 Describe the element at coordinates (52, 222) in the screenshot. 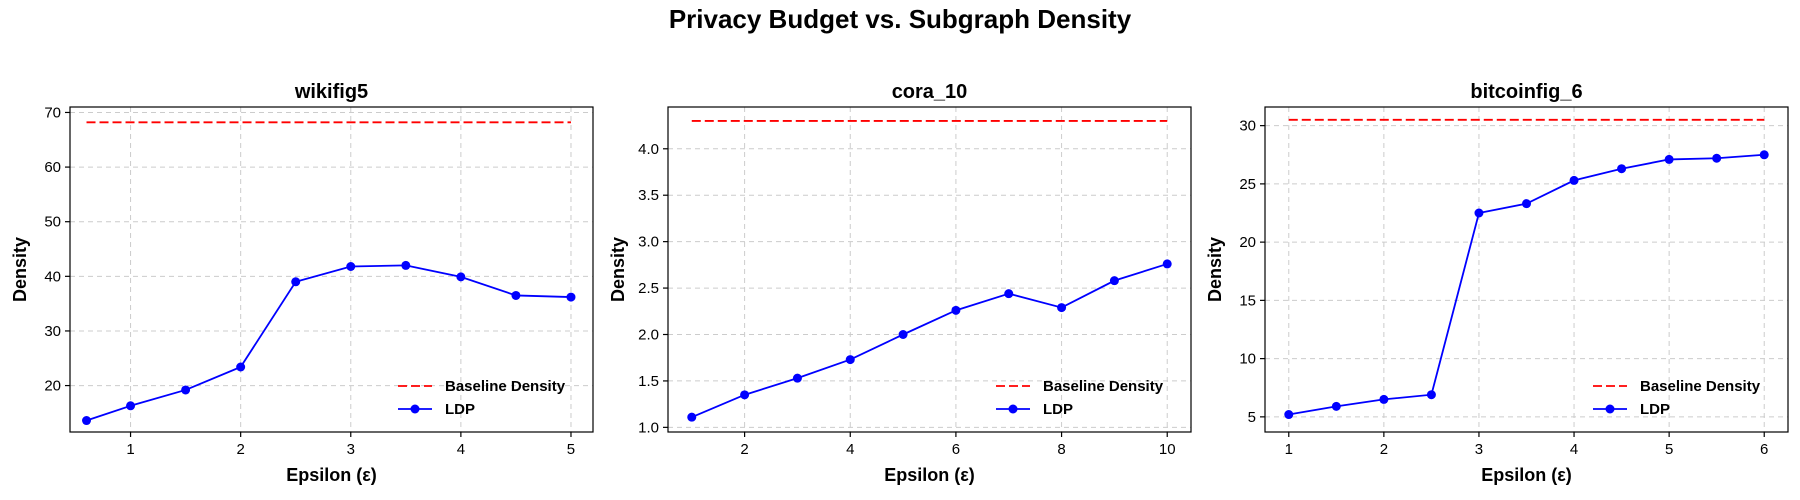

I see `y-tick-label: 50` at that location.